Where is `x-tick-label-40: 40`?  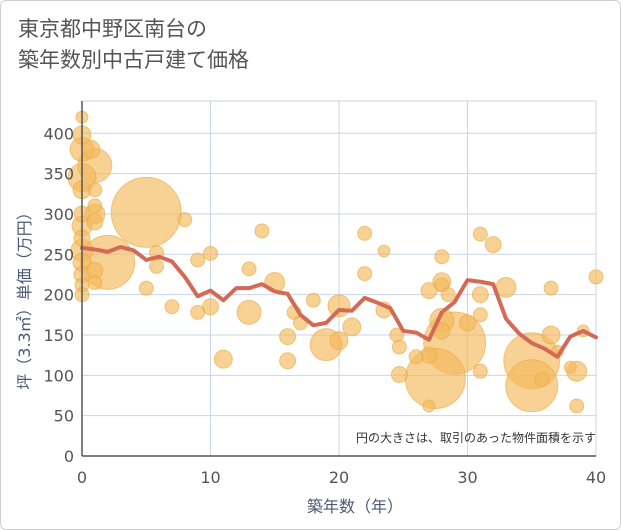 x-tick-label-40: 40 is located at coordinates (596, 477).